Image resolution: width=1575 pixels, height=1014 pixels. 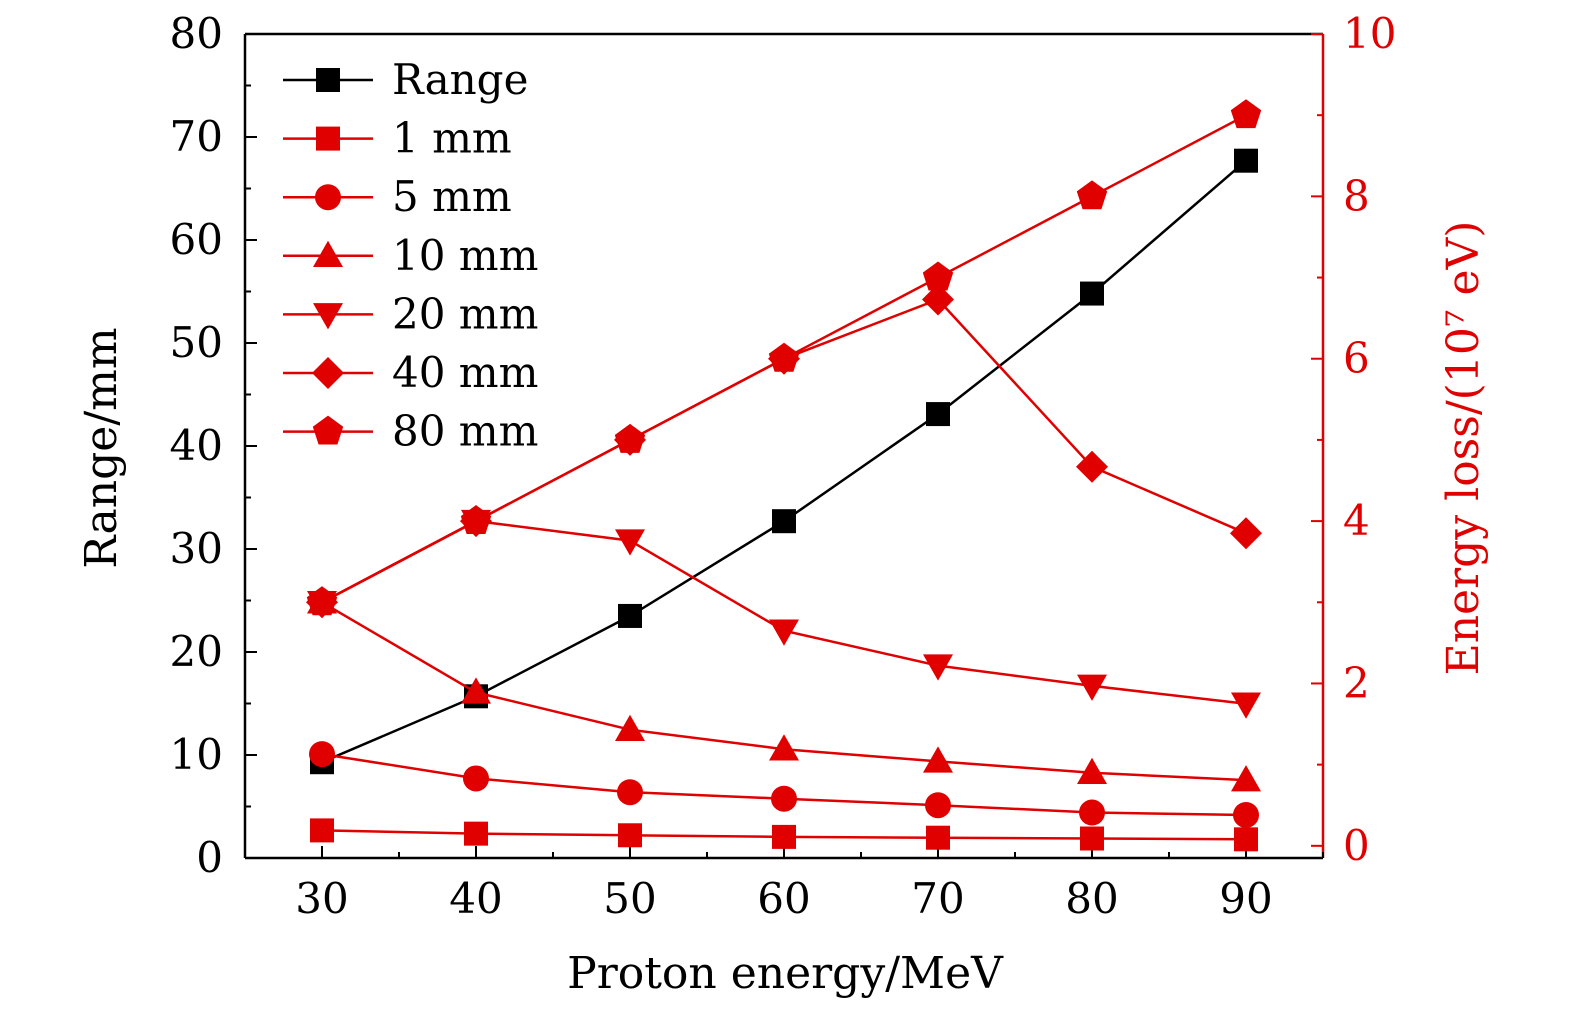 I want to click on y-left-tick-label: 70, so click(x=196, y=136).